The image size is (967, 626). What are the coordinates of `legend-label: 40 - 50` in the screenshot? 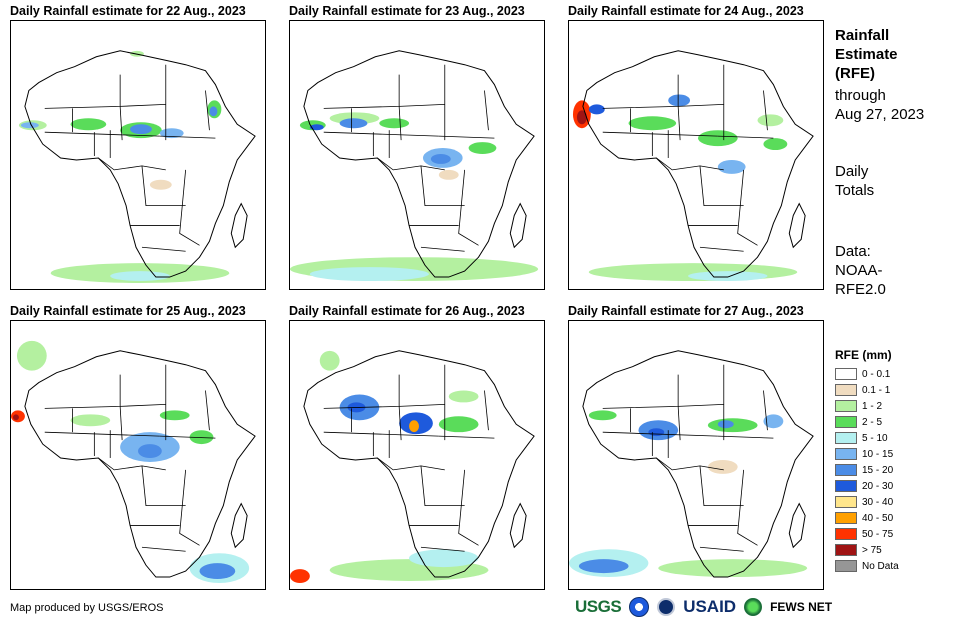 It's located at (878, 518).